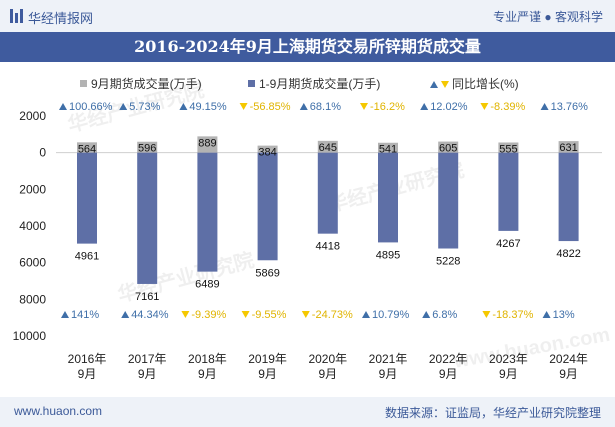  I want to click on cumulative-value-label: 4822, so click(568, 254).